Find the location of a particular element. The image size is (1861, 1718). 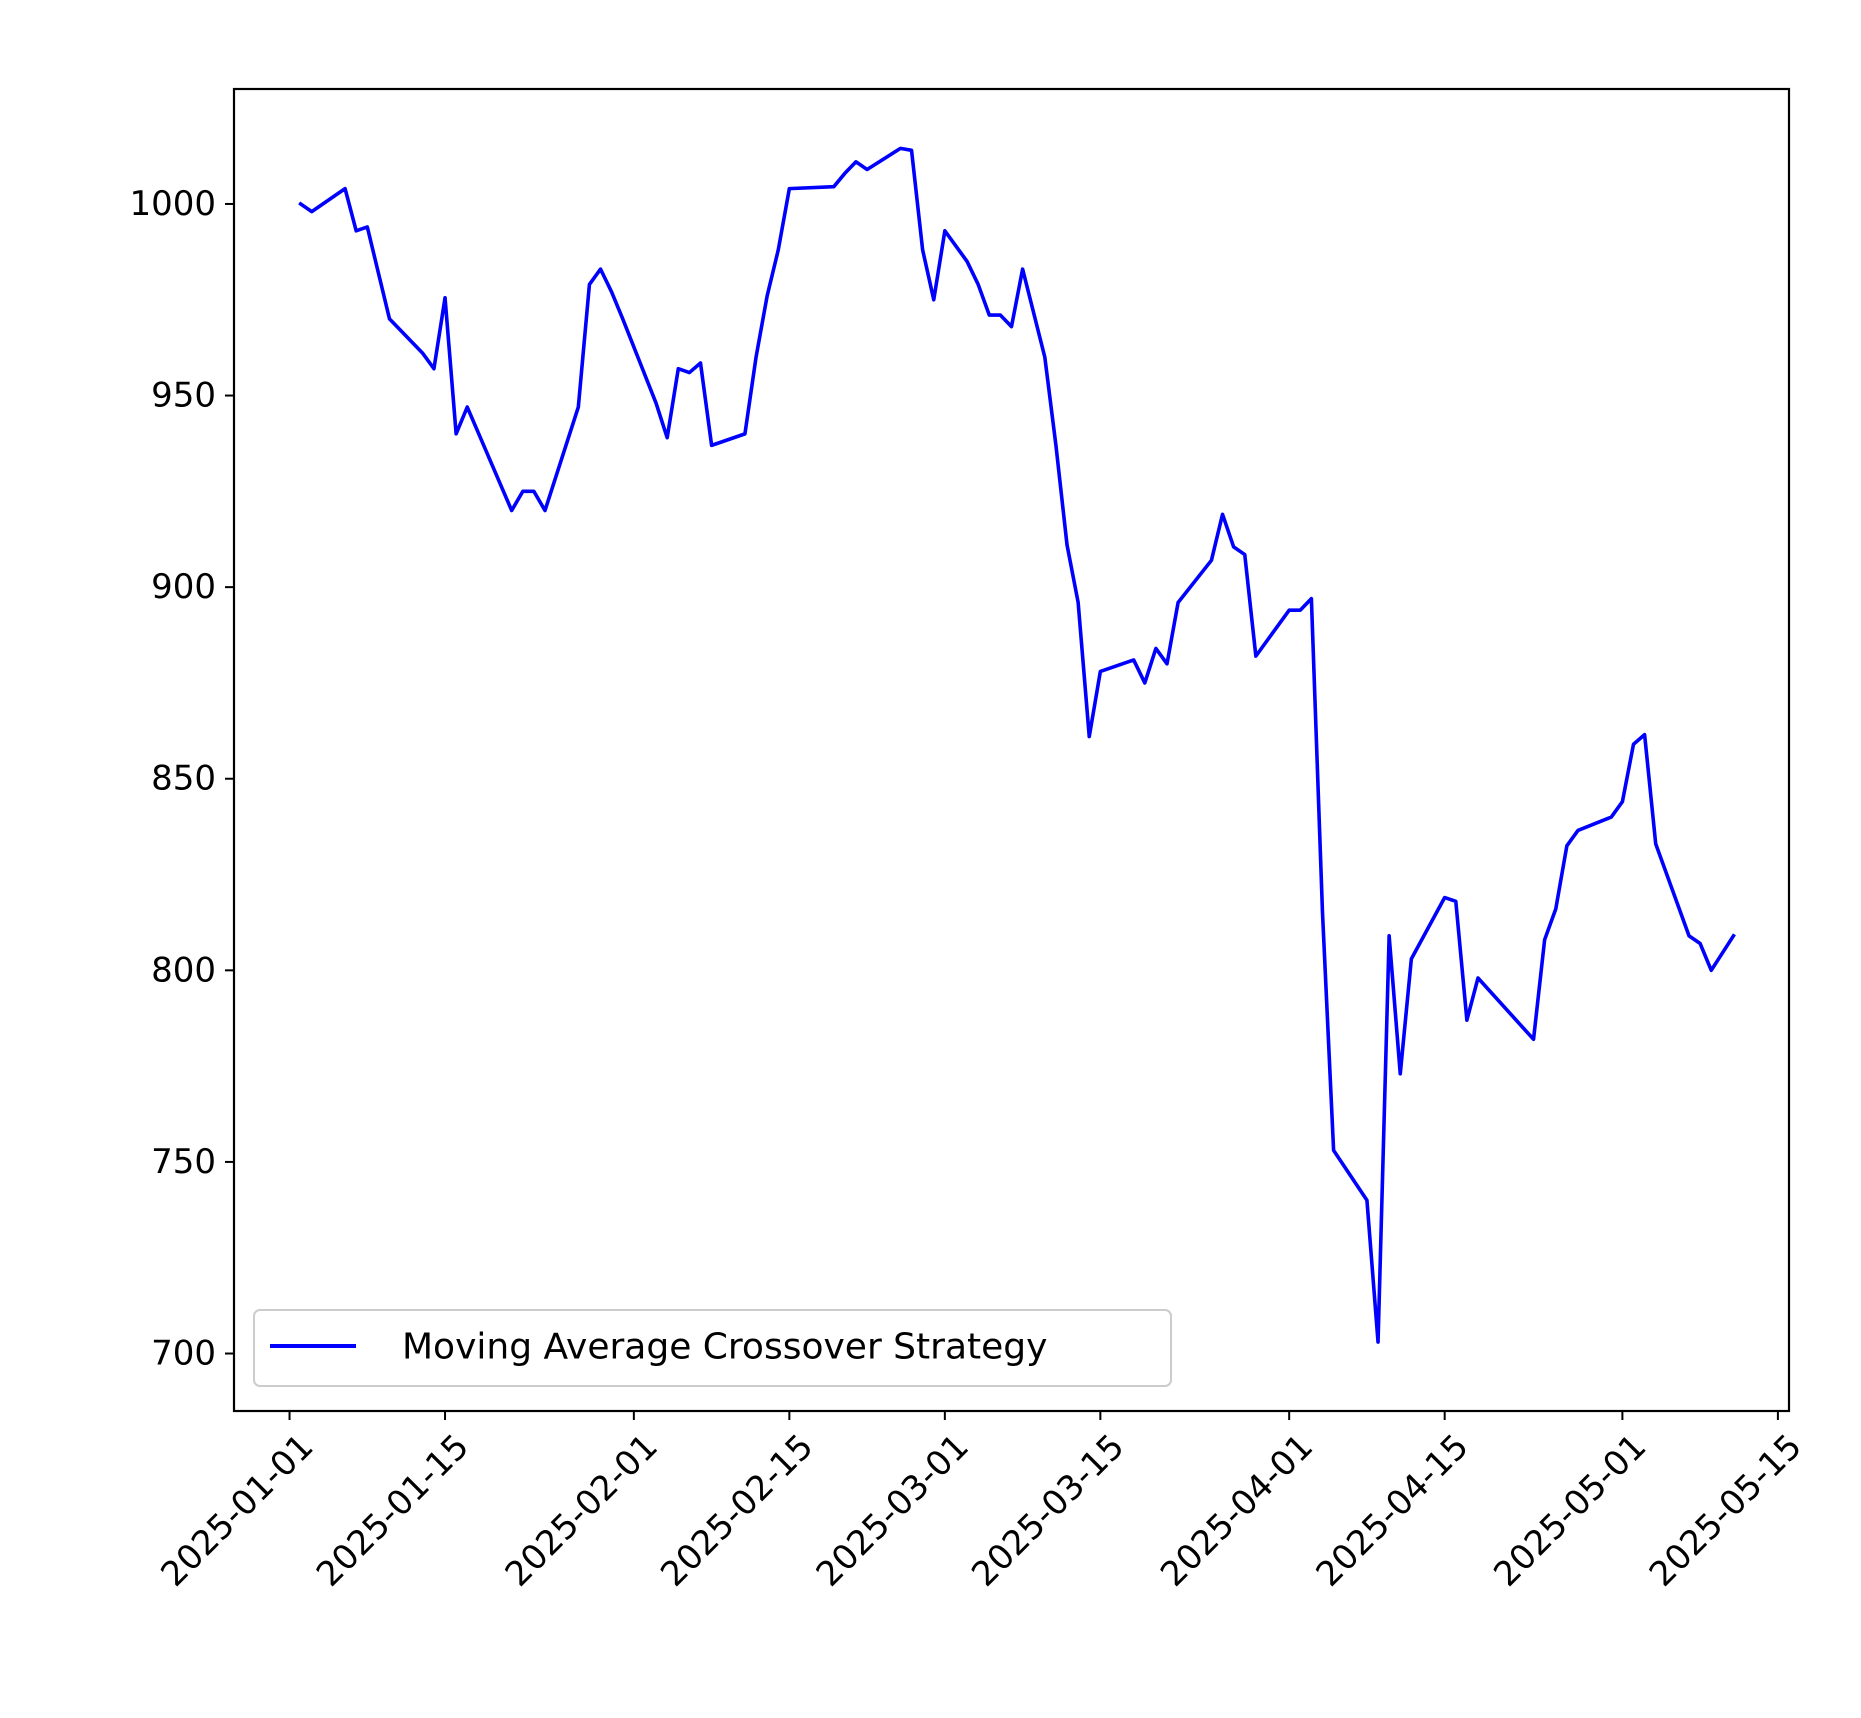

y-tick-label: 900 is located at coordinates (183, 587).